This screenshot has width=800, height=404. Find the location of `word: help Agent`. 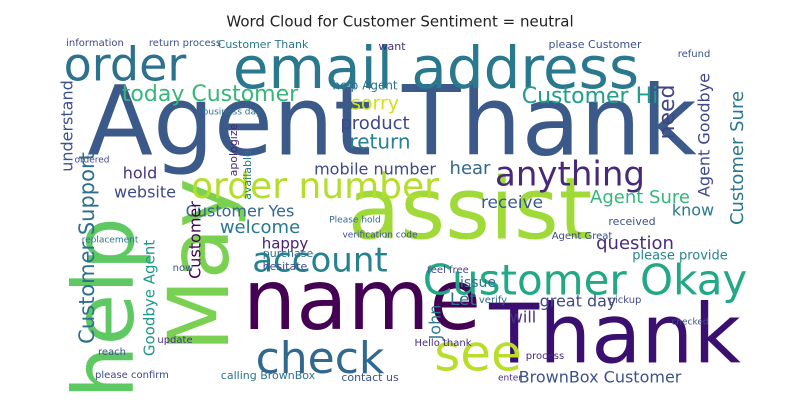

word: help Agent is located at coordinates (365, 86).